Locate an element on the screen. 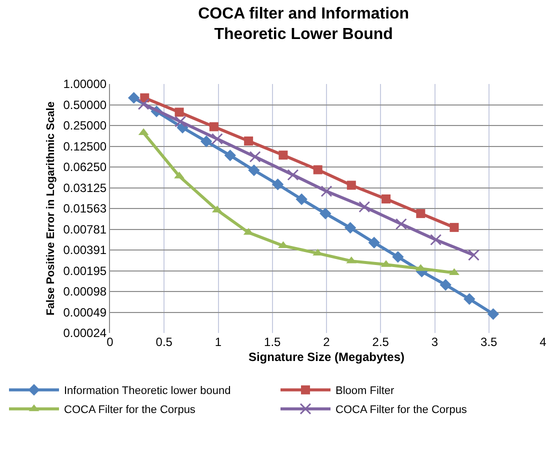 This screenshot has width=552, height=461. x-tick-label: 2 is located at coordinates (326, 342).